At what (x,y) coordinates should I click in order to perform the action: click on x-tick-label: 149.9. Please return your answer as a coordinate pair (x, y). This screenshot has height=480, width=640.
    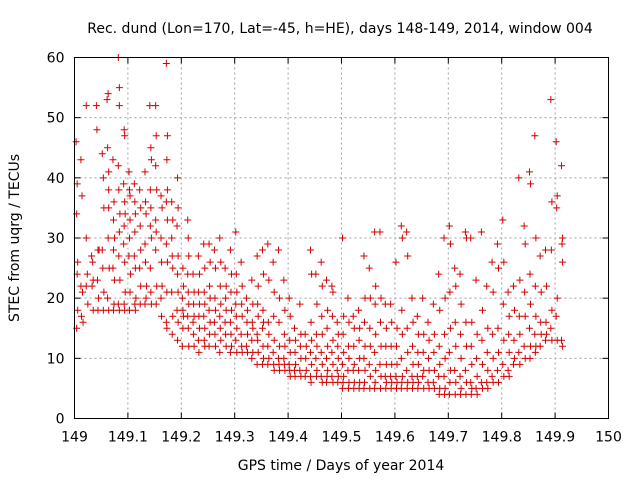
    Looking at the image, I should click on (555, 438).